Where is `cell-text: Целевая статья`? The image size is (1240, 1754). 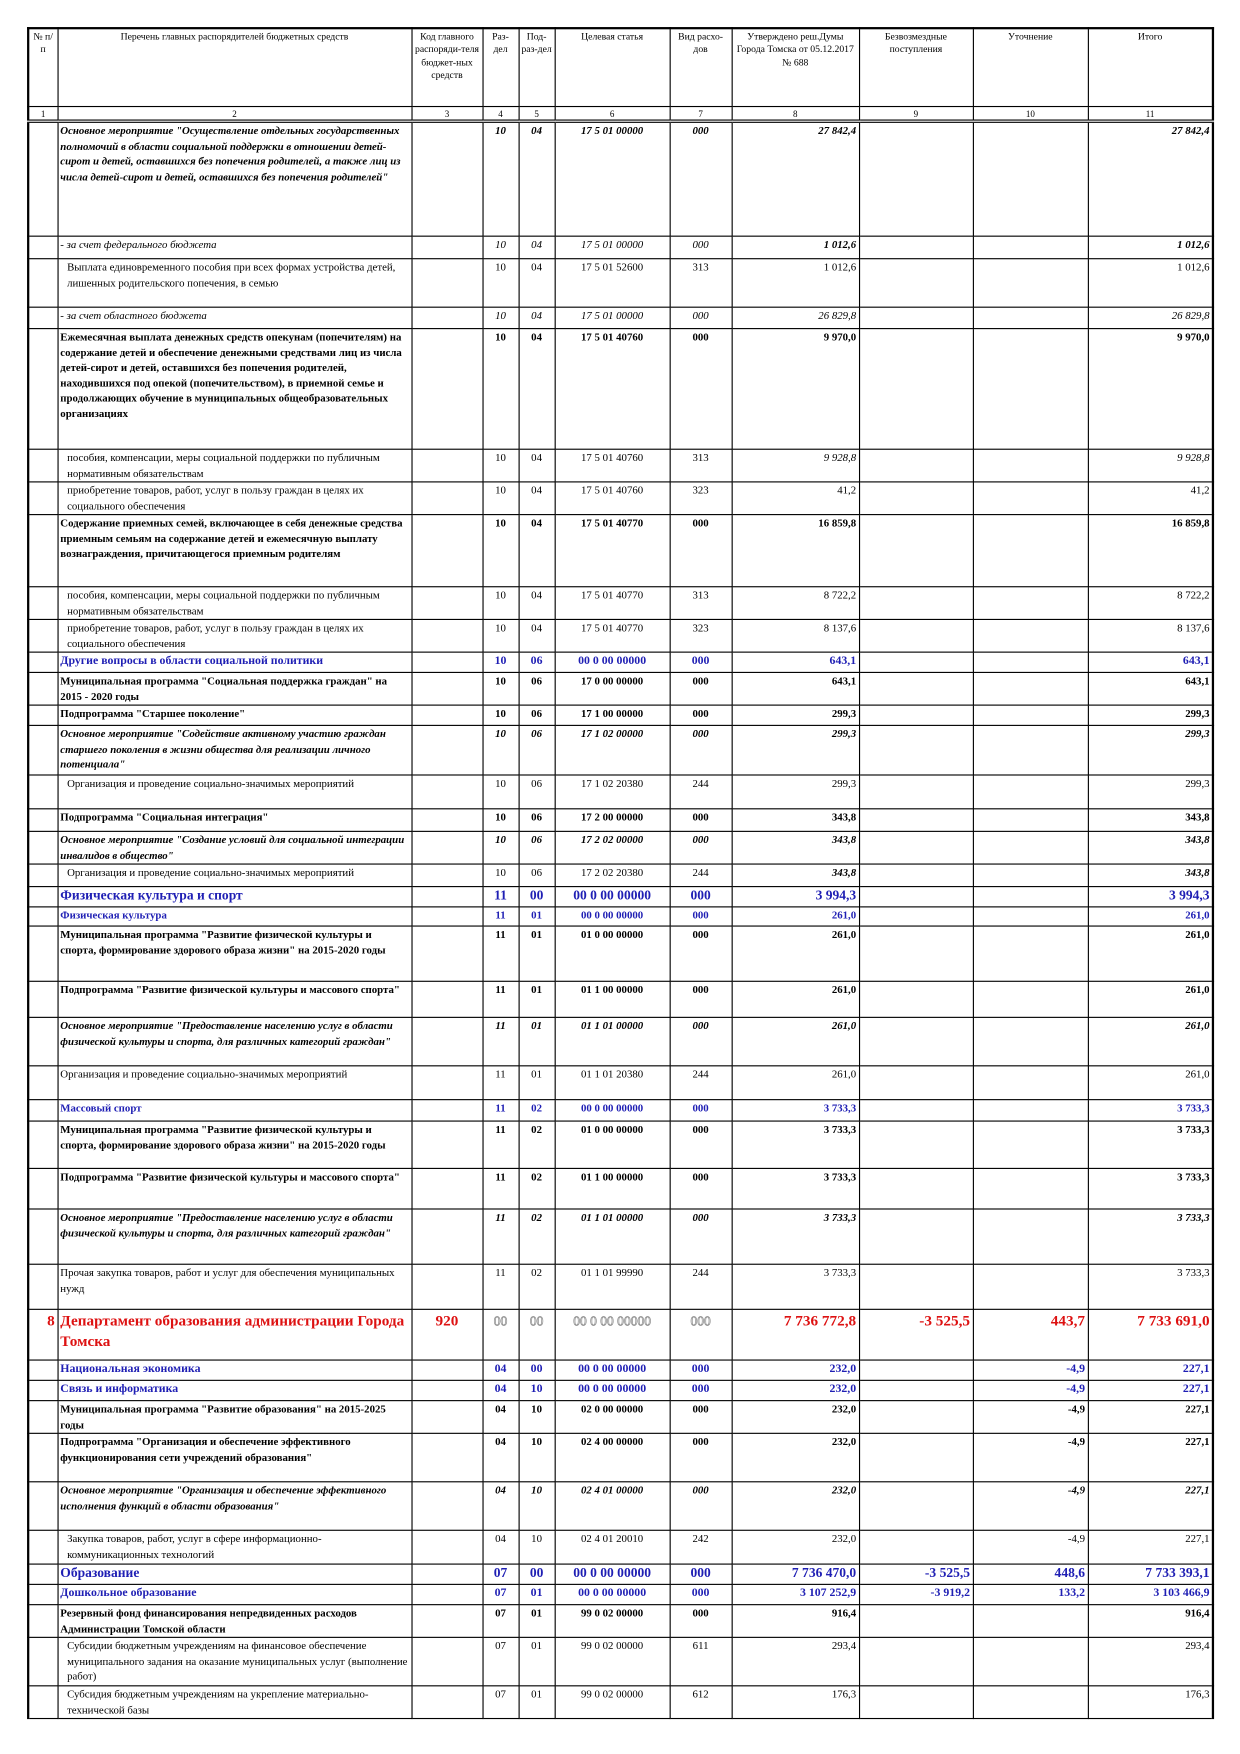 cell-text: Целевая статья is located at coordinates (612, 36).